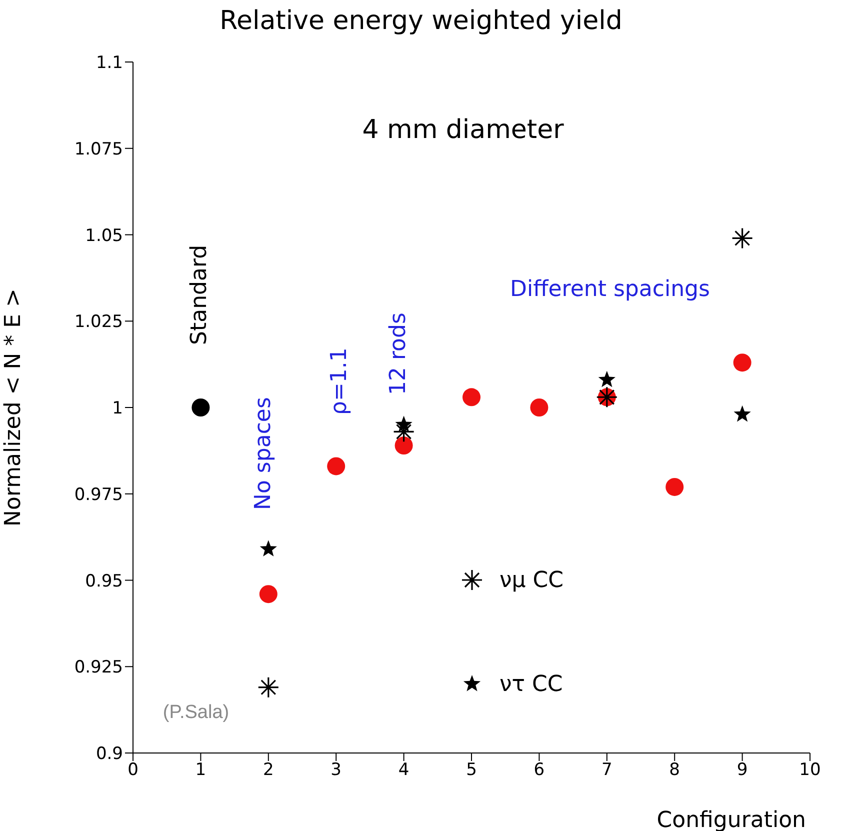 The image size is (842, 831). Describe the element at coordinates (196, 712) in the screenshot. I see `annotation: (P.Sala)` at that location.